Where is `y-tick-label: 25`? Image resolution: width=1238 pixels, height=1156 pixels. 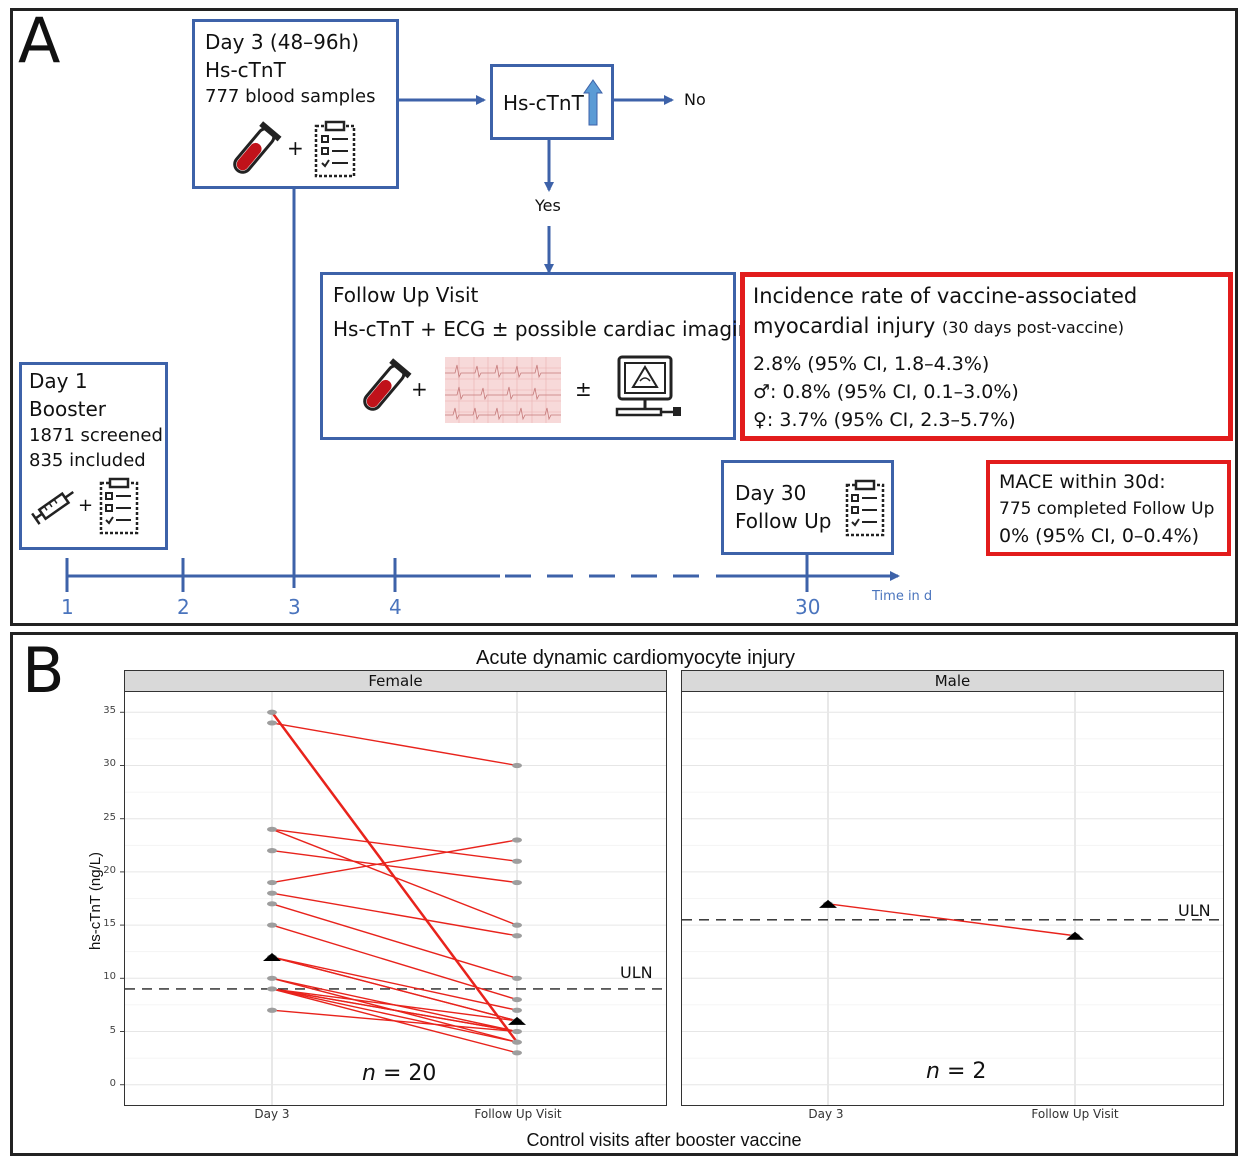 y-tick-label: 25 is located at coordinates (109, 817).